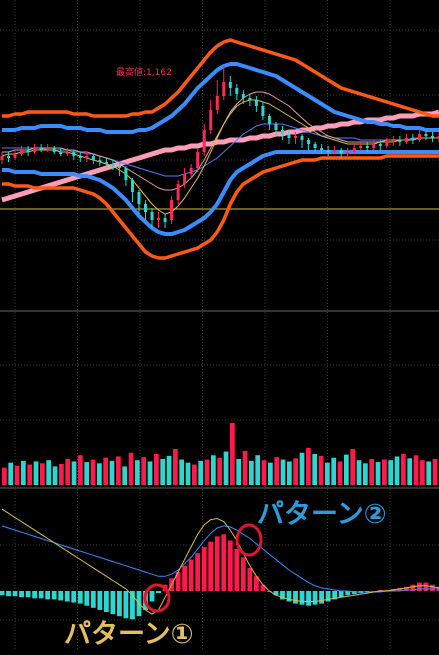 The width and height of the screenshot is (439, 655). I want to click on macd-signal-line, so click(220, 559).